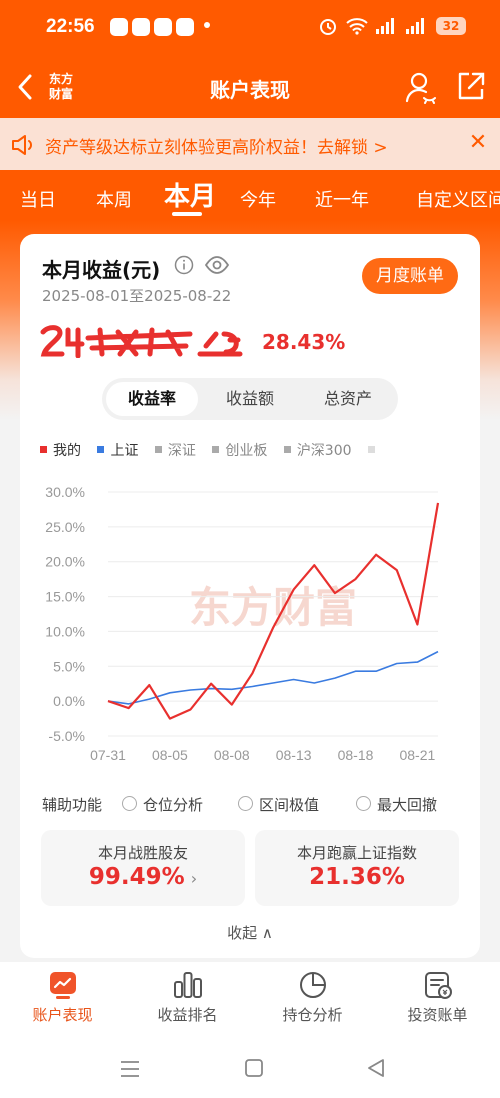 The width and height of the screenshot is (500, 1098). I want to click on legend-item-more, so click(374, 451).